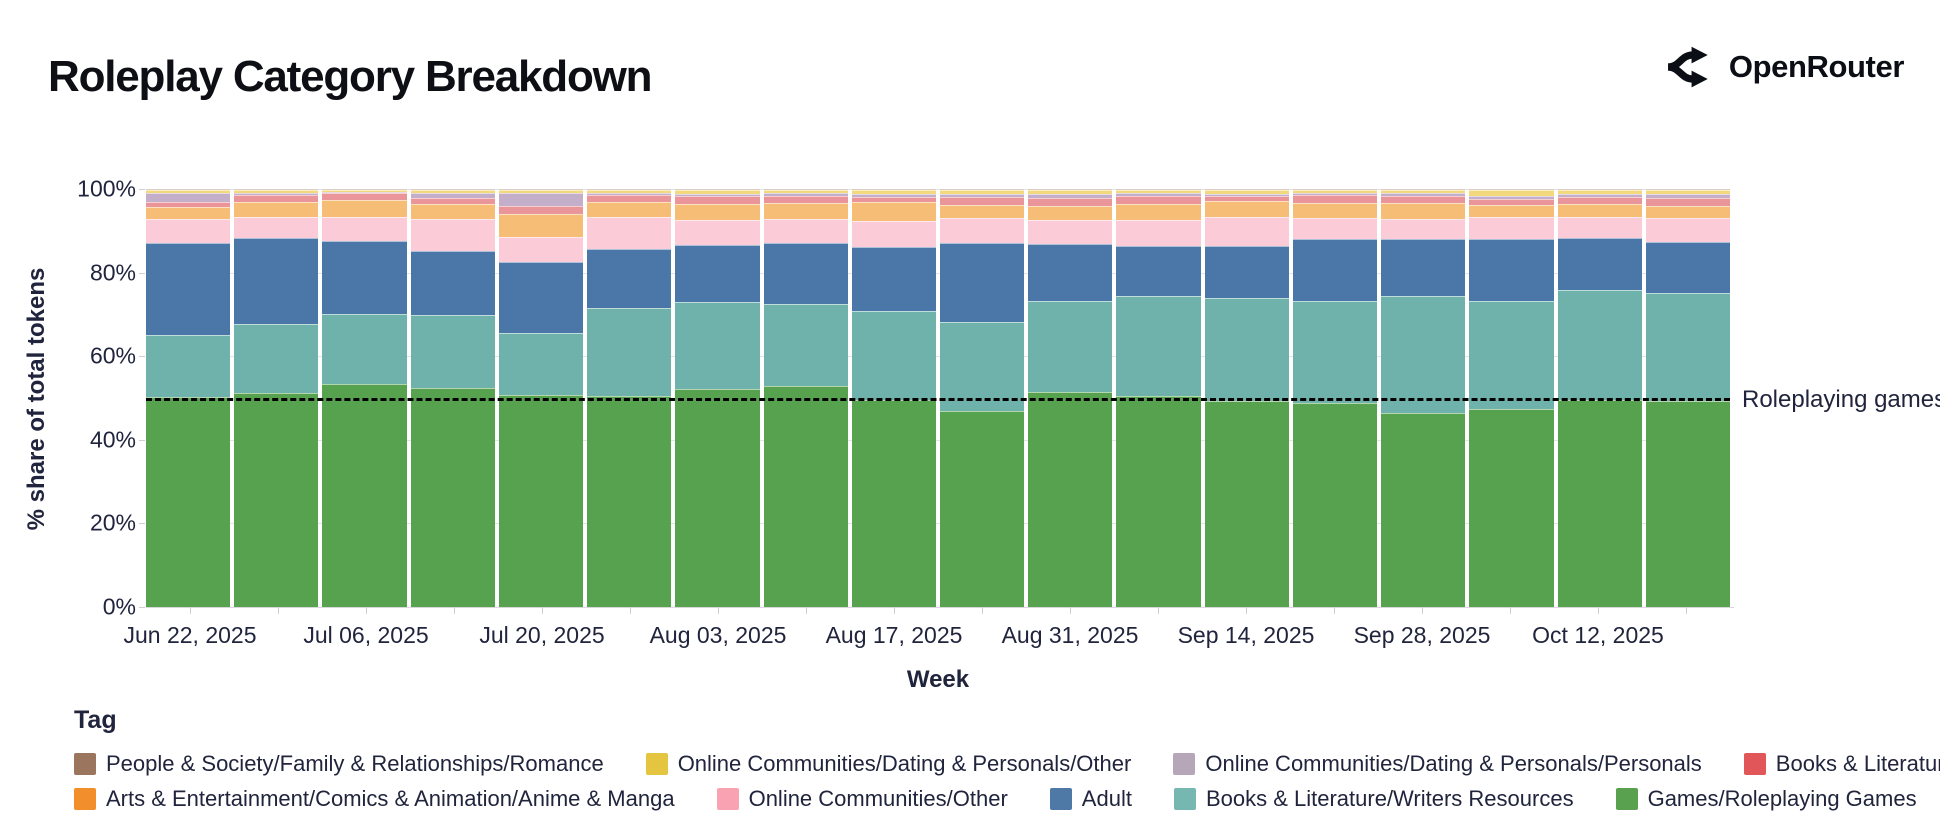  What do you see at coordinates (727, 799) in the screenshot?
I see `legend-swatch-online-communities-other` at bounding box center [727, 799].